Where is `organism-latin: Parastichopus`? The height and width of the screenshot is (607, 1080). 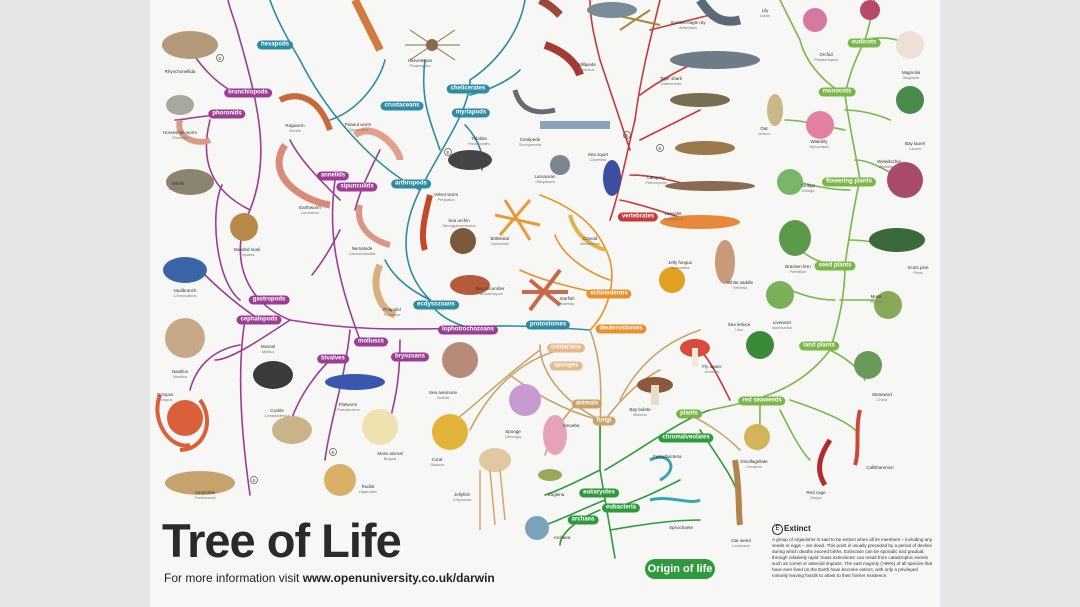 organism-latin: Parastichopus is located at coordinates (490, 293).